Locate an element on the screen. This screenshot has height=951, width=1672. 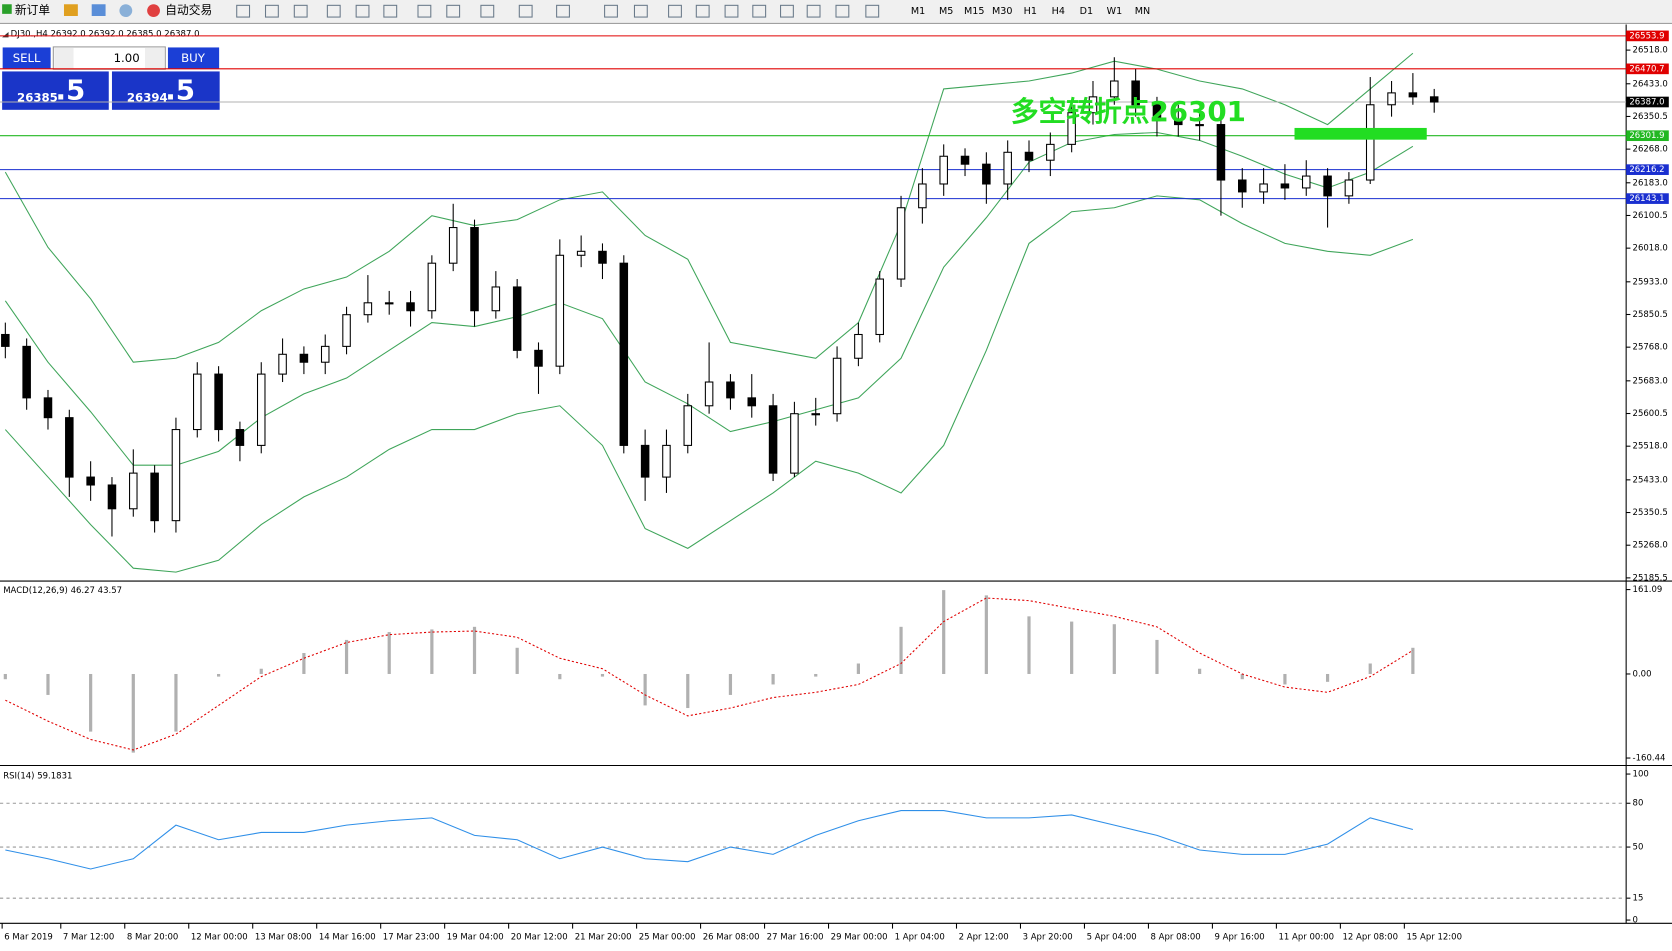
timeframe-button: M1 is located at coordinates (918, 11).